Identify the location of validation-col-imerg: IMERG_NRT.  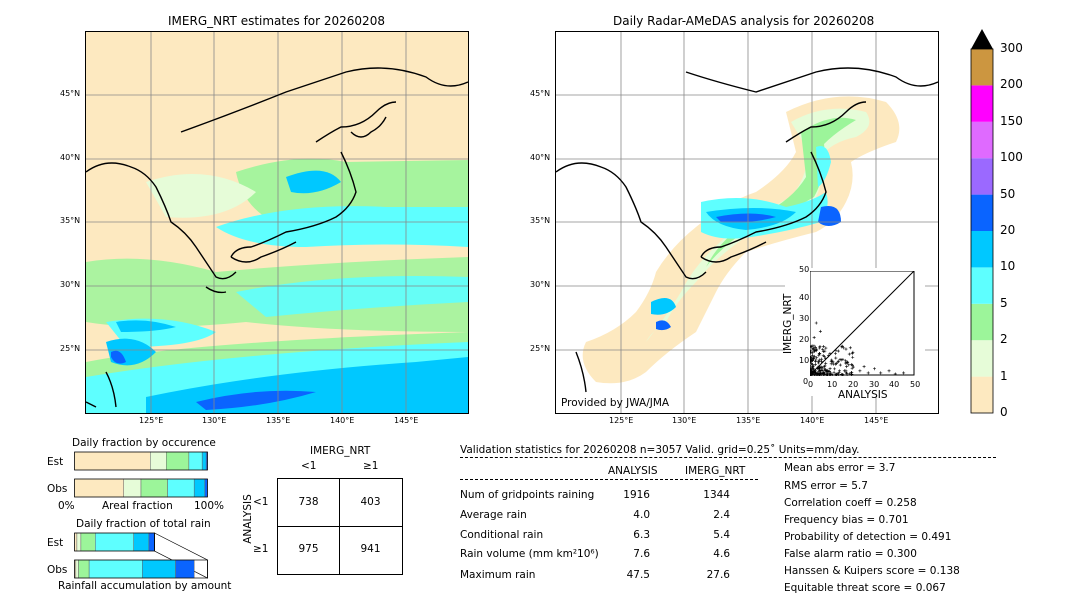
(715, 471).